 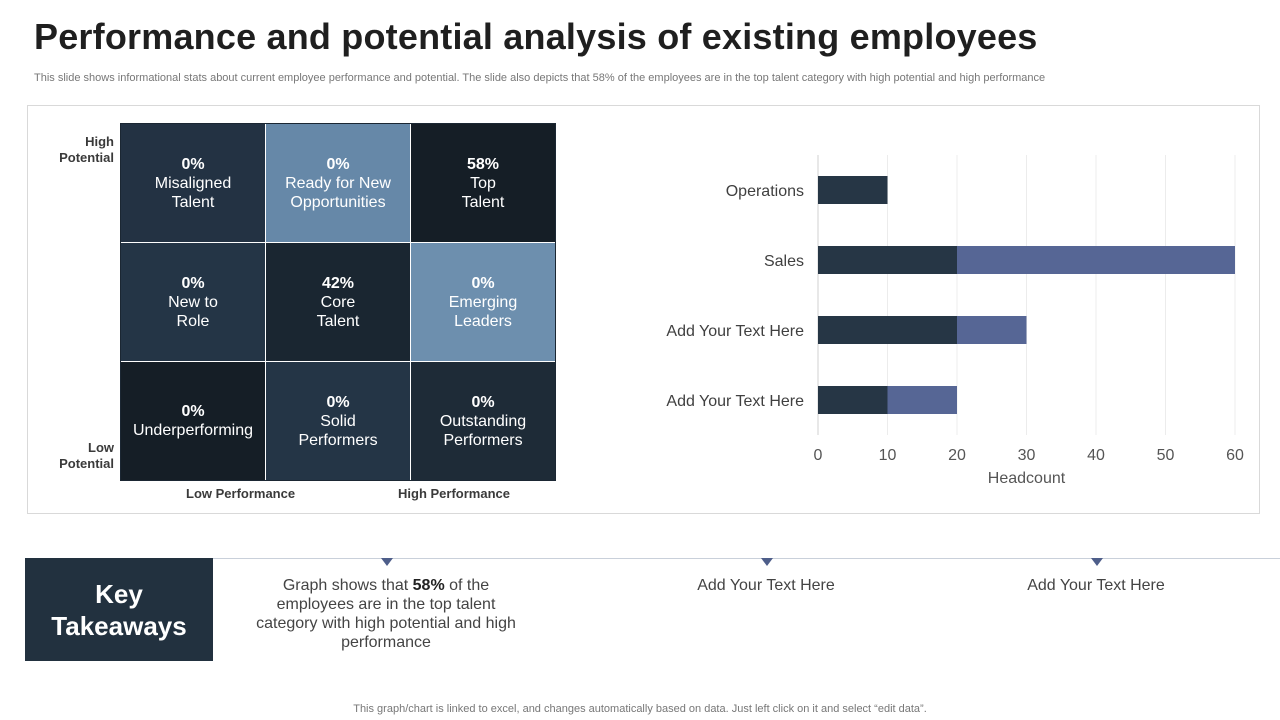 I want to click on x-label-low-performance: Low Performance, so click(x=241, y=493).